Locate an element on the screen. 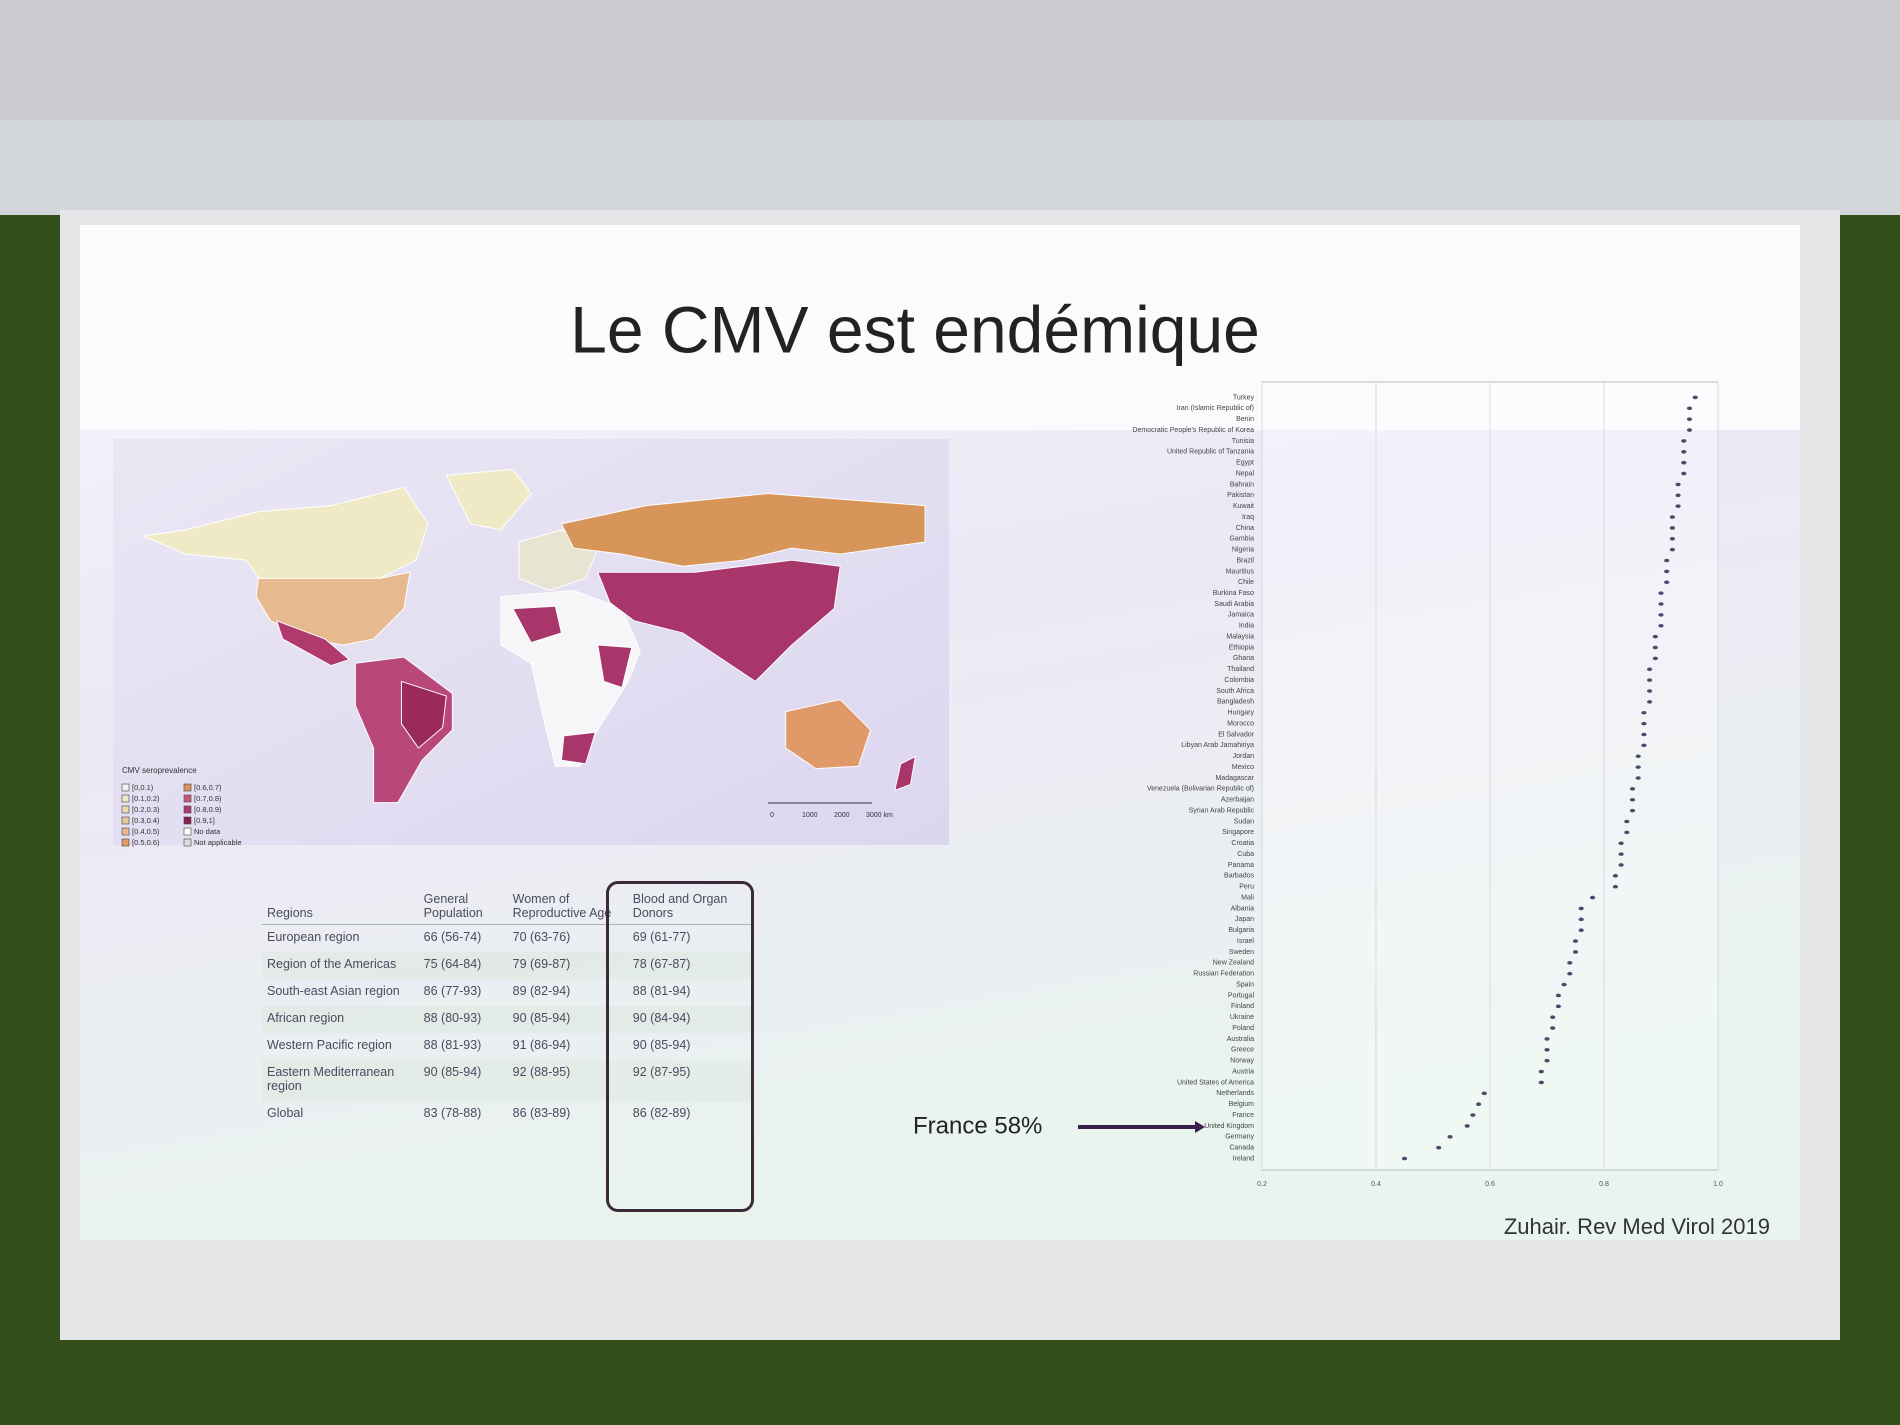  value-cell: 88 (80-93) is located at coordinates (463, 1019).